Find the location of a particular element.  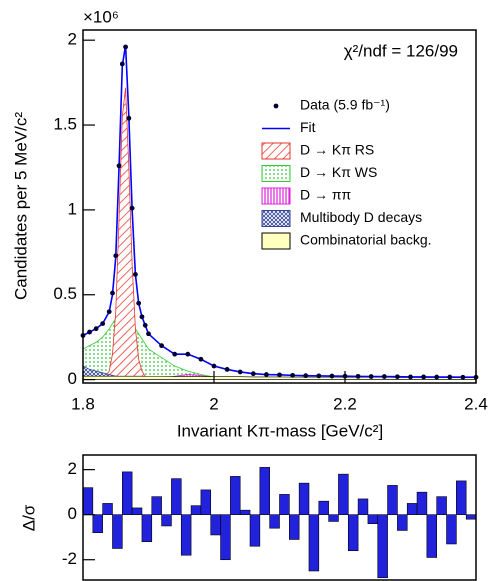

legend-label: Multibody D decays is located at coordinates (361, 217).